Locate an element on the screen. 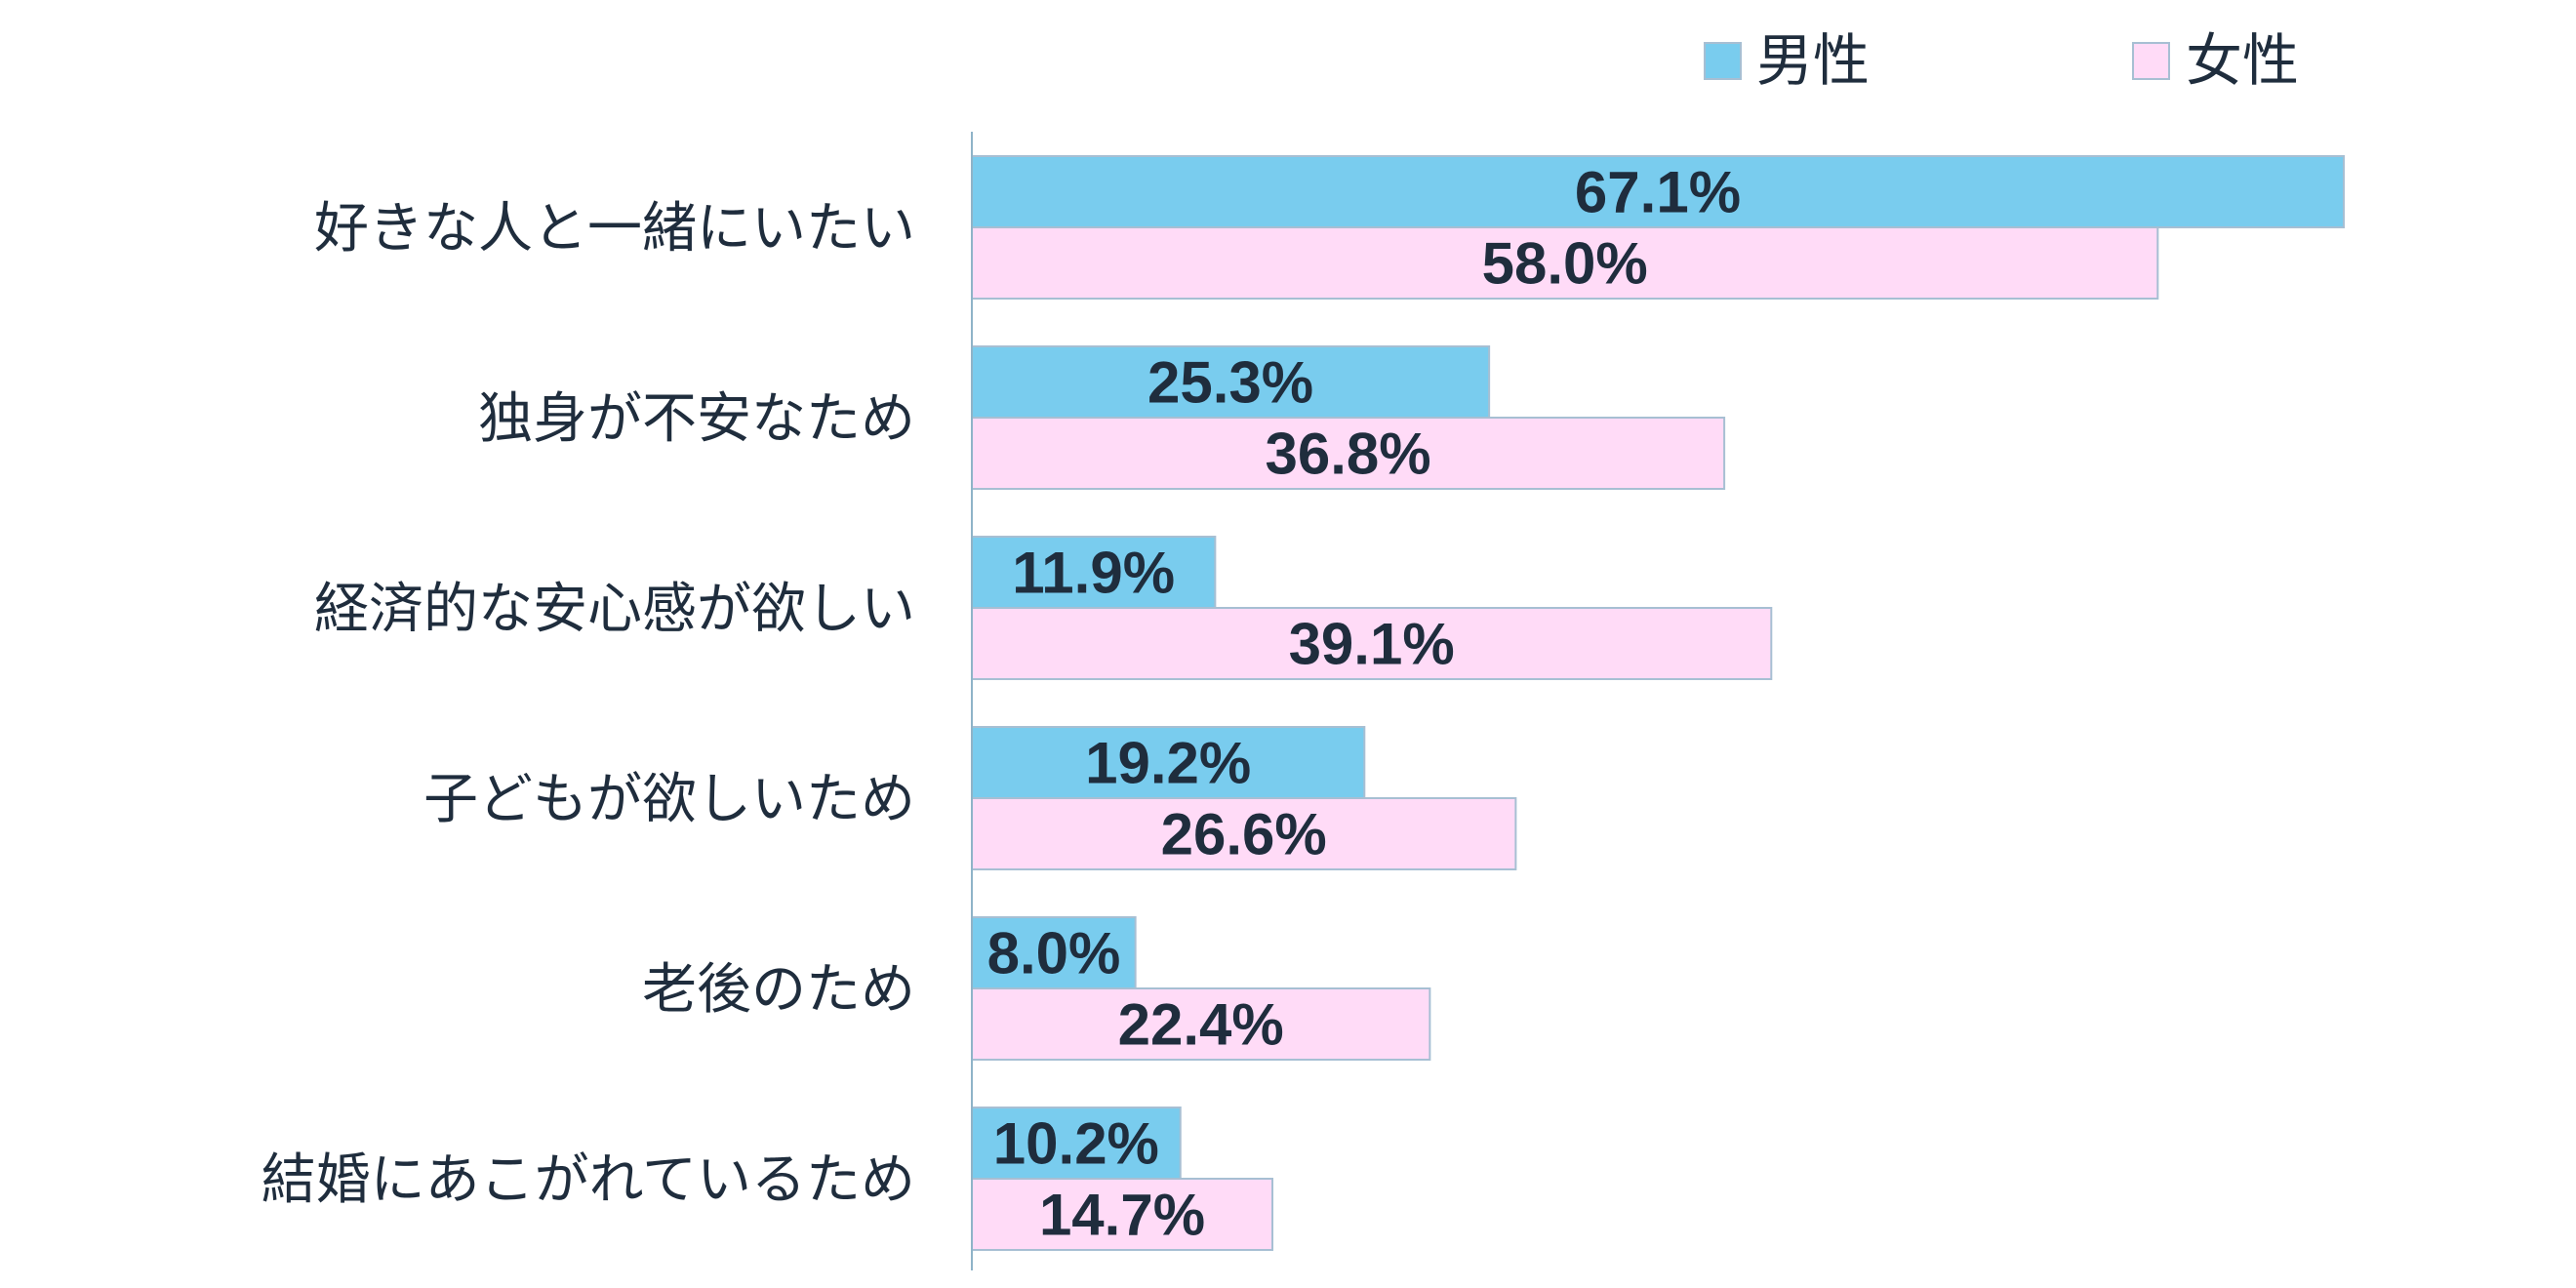 The height and width of the screenshot is (1288, 2576). data-label-male: 25.3% is located at coordinates (1230, 383).